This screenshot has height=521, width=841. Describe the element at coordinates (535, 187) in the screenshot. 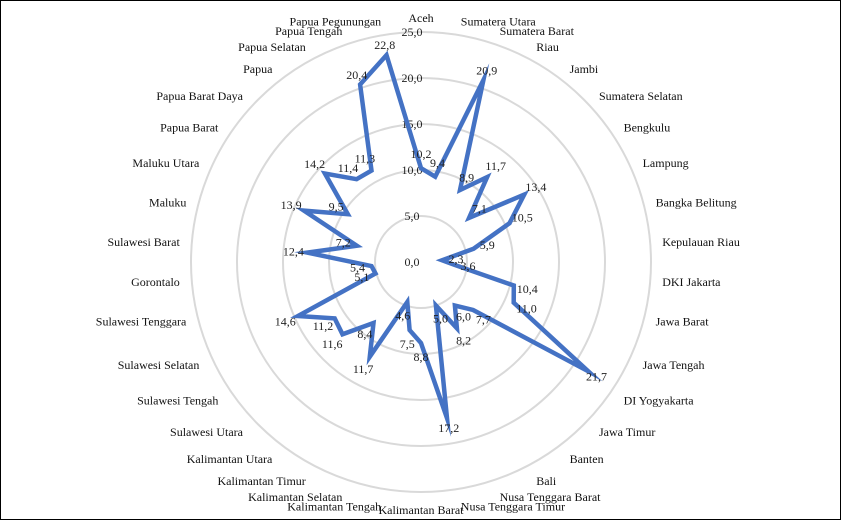

I see `data-label: 13,4` at that location.